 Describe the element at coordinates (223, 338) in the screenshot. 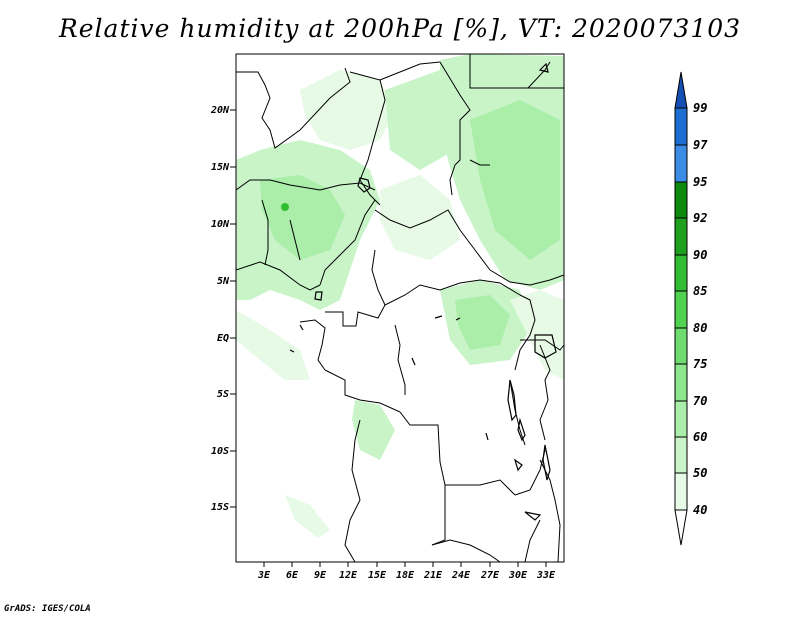

I see `lat-label: EQ` at that location.